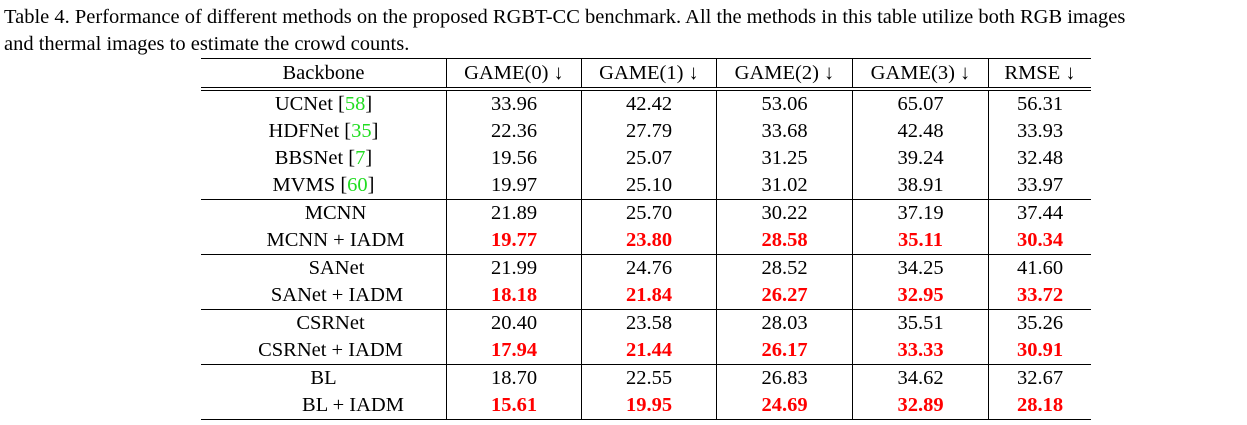  What do you see at coordinates (784, 378) in the screenshot?
I see `value-cell: 26.83` at bounding box center [784, 378].